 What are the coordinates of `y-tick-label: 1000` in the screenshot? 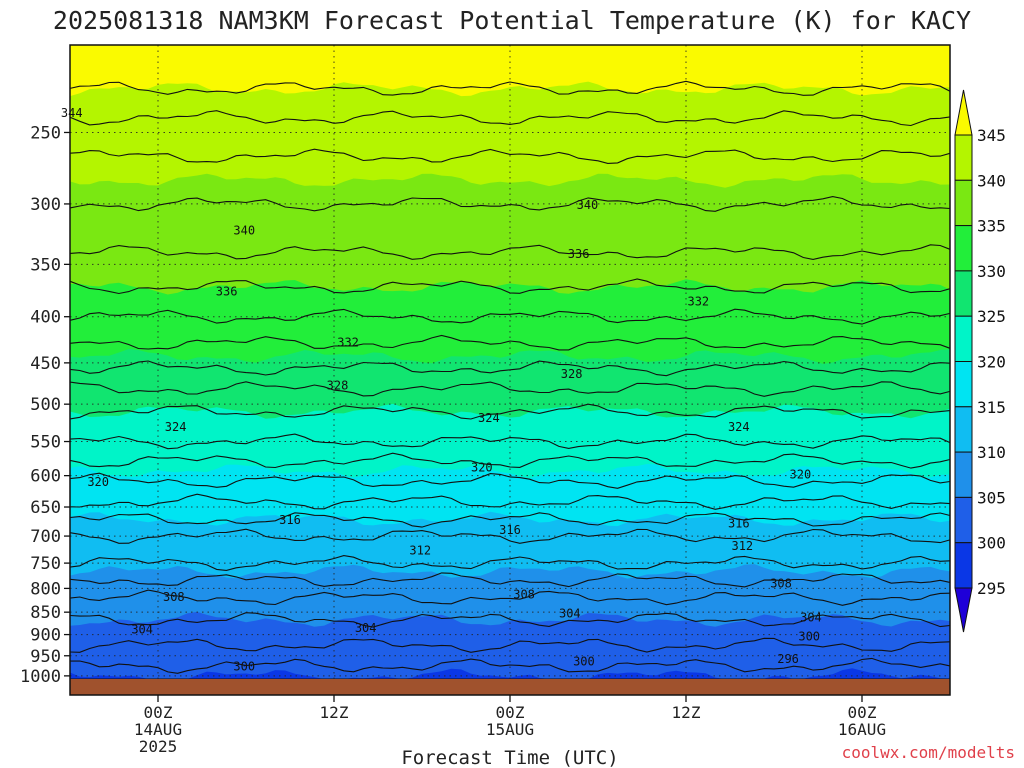 It's located at (40, 677).